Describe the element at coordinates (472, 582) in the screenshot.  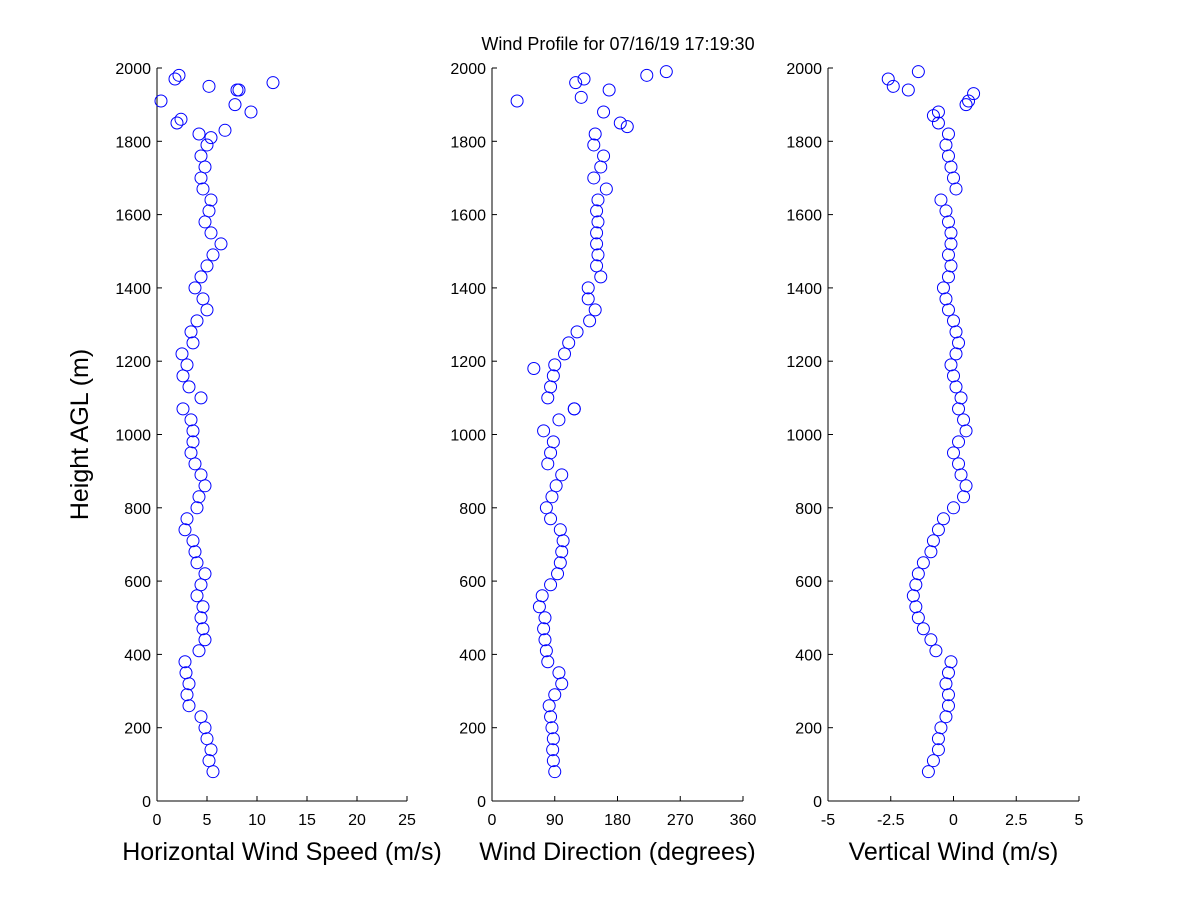
I see `y-tick-label: 600` at that location.